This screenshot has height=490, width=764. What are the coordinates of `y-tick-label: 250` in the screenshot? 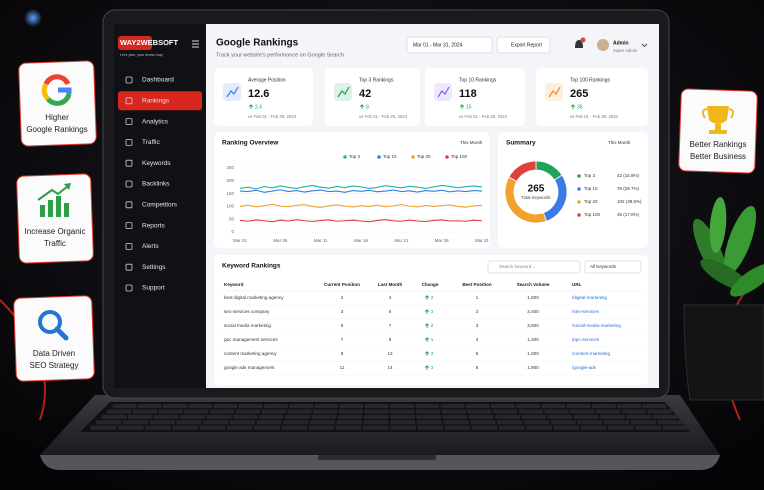 It's located at (230, 167).